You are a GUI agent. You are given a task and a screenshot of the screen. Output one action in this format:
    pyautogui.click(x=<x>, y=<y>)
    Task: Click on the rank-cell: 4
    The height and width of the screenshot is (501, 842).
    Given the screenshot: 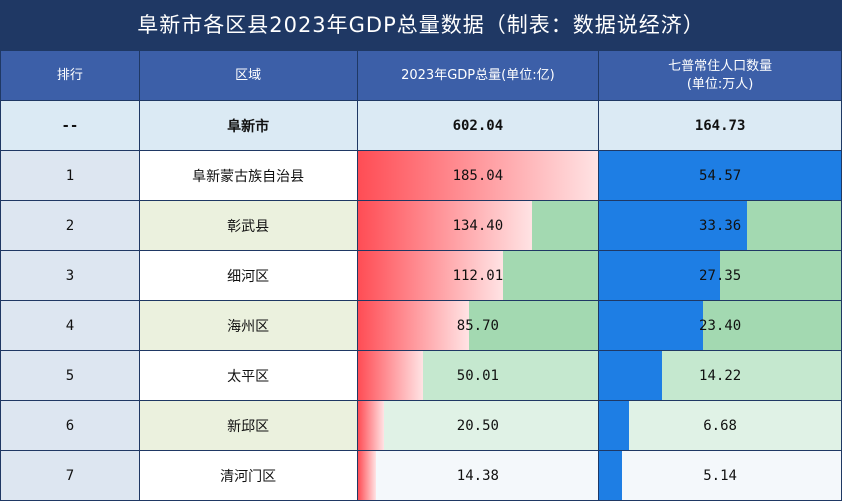 What is the action you would take?
    pyautogui.click(x=70, y=325)
    